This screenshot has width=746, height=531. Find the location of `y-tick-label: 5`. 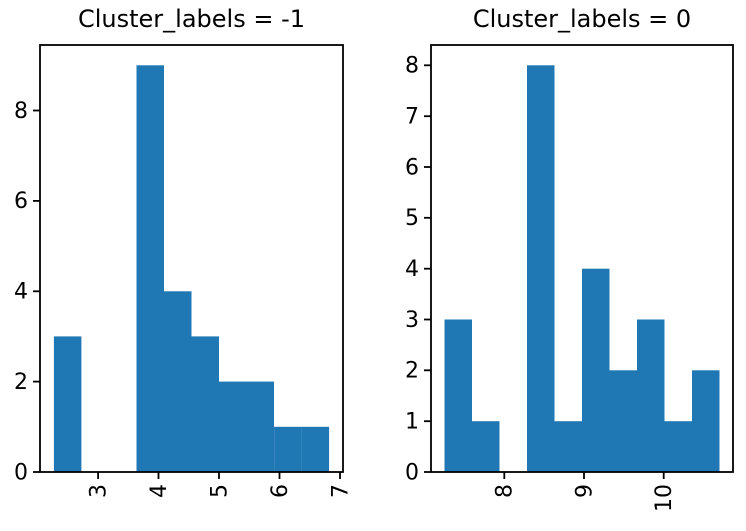

y-tick-label: 5 is located at coordinates (412, 218).